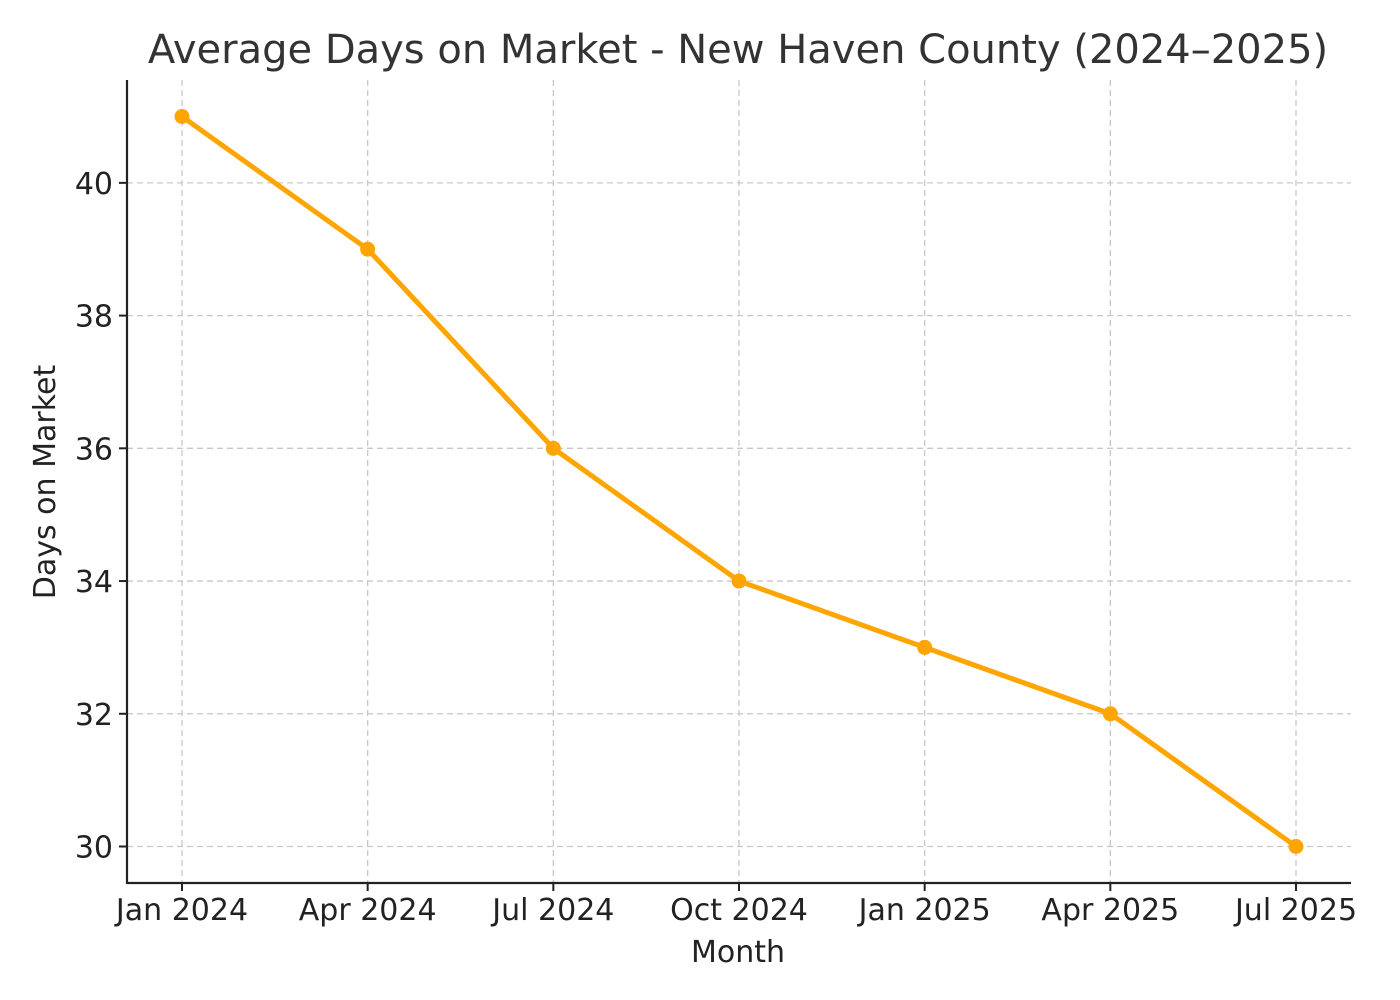 Image resolution: width=1400 pixels, height=1000 pixels. What do you see at coordinates (1295, 910) in the screenshot?
I see `x-tick-label: Jul 2025` at bounding box center [1295, 910].